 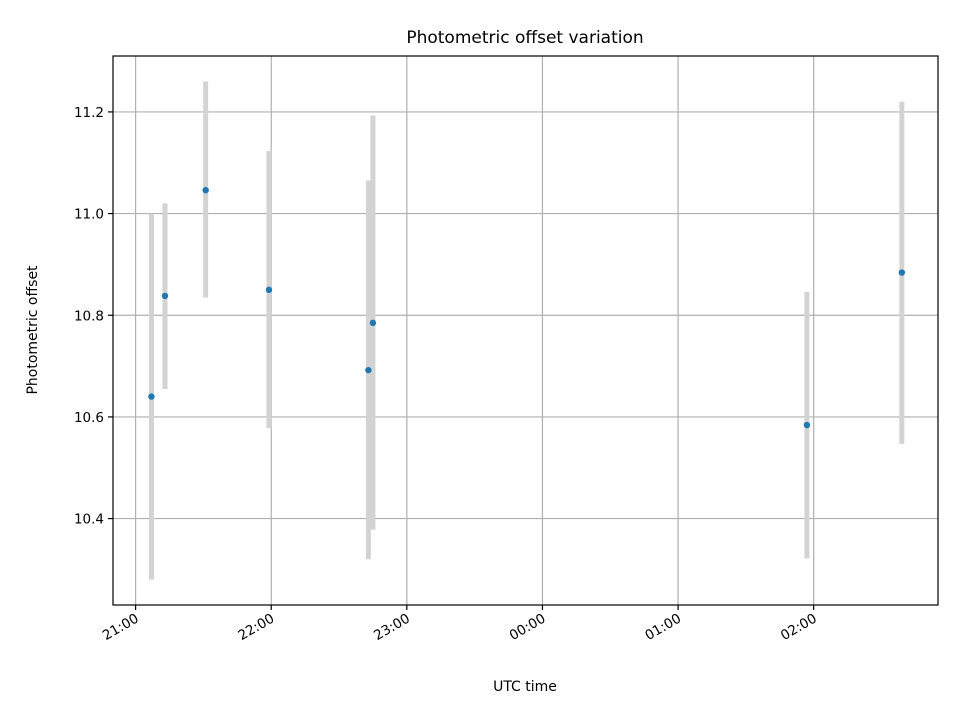 I want to click on y-tick-label: 10.4, so click(x=89, y=520).